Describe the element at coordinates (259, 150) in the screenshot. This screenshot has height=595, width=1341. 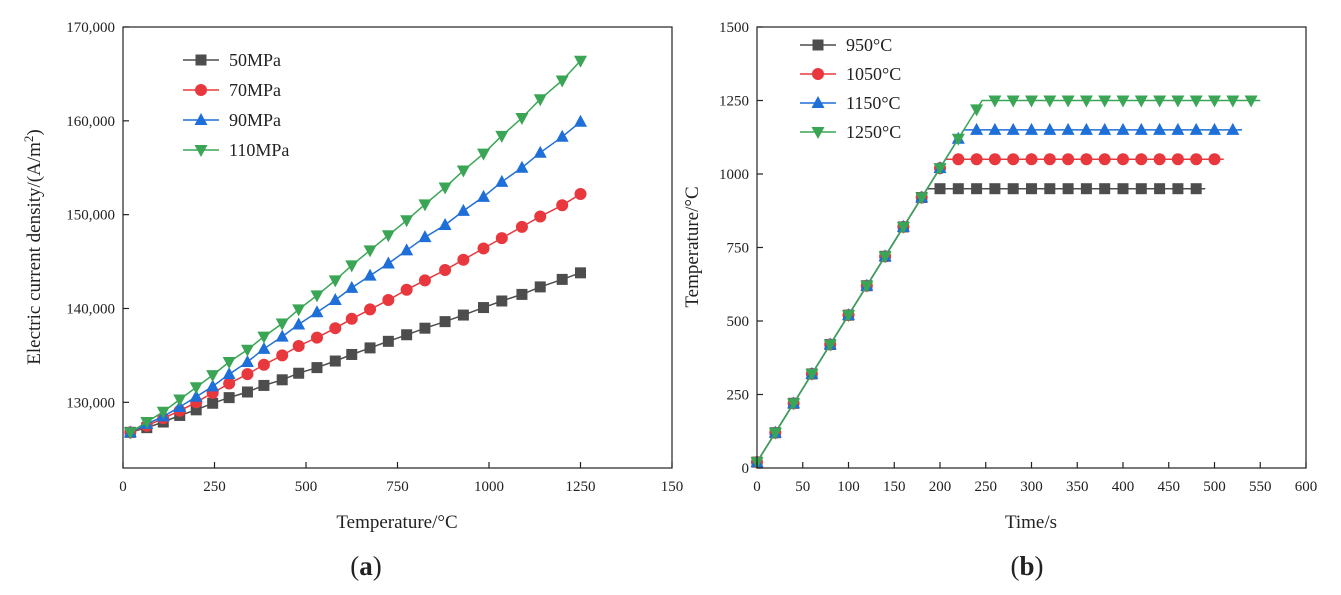
I see `chart-a-legend-label: 110MPa` at that location.